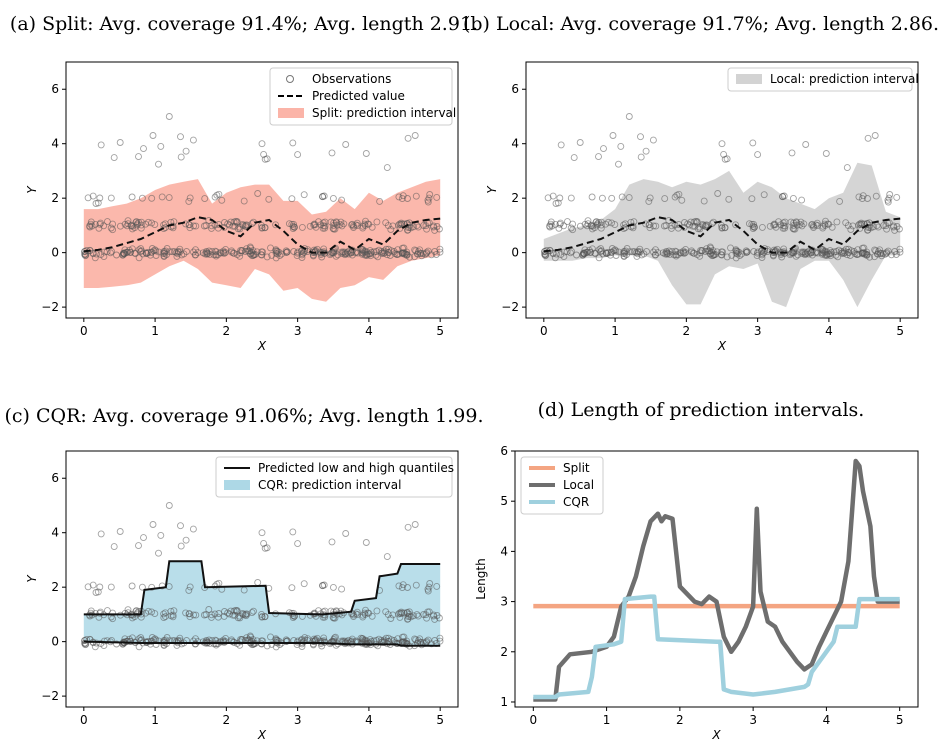 This screenshot has height=749, width=941. I want to click on y-tick-label: 1, so click(504, 702).